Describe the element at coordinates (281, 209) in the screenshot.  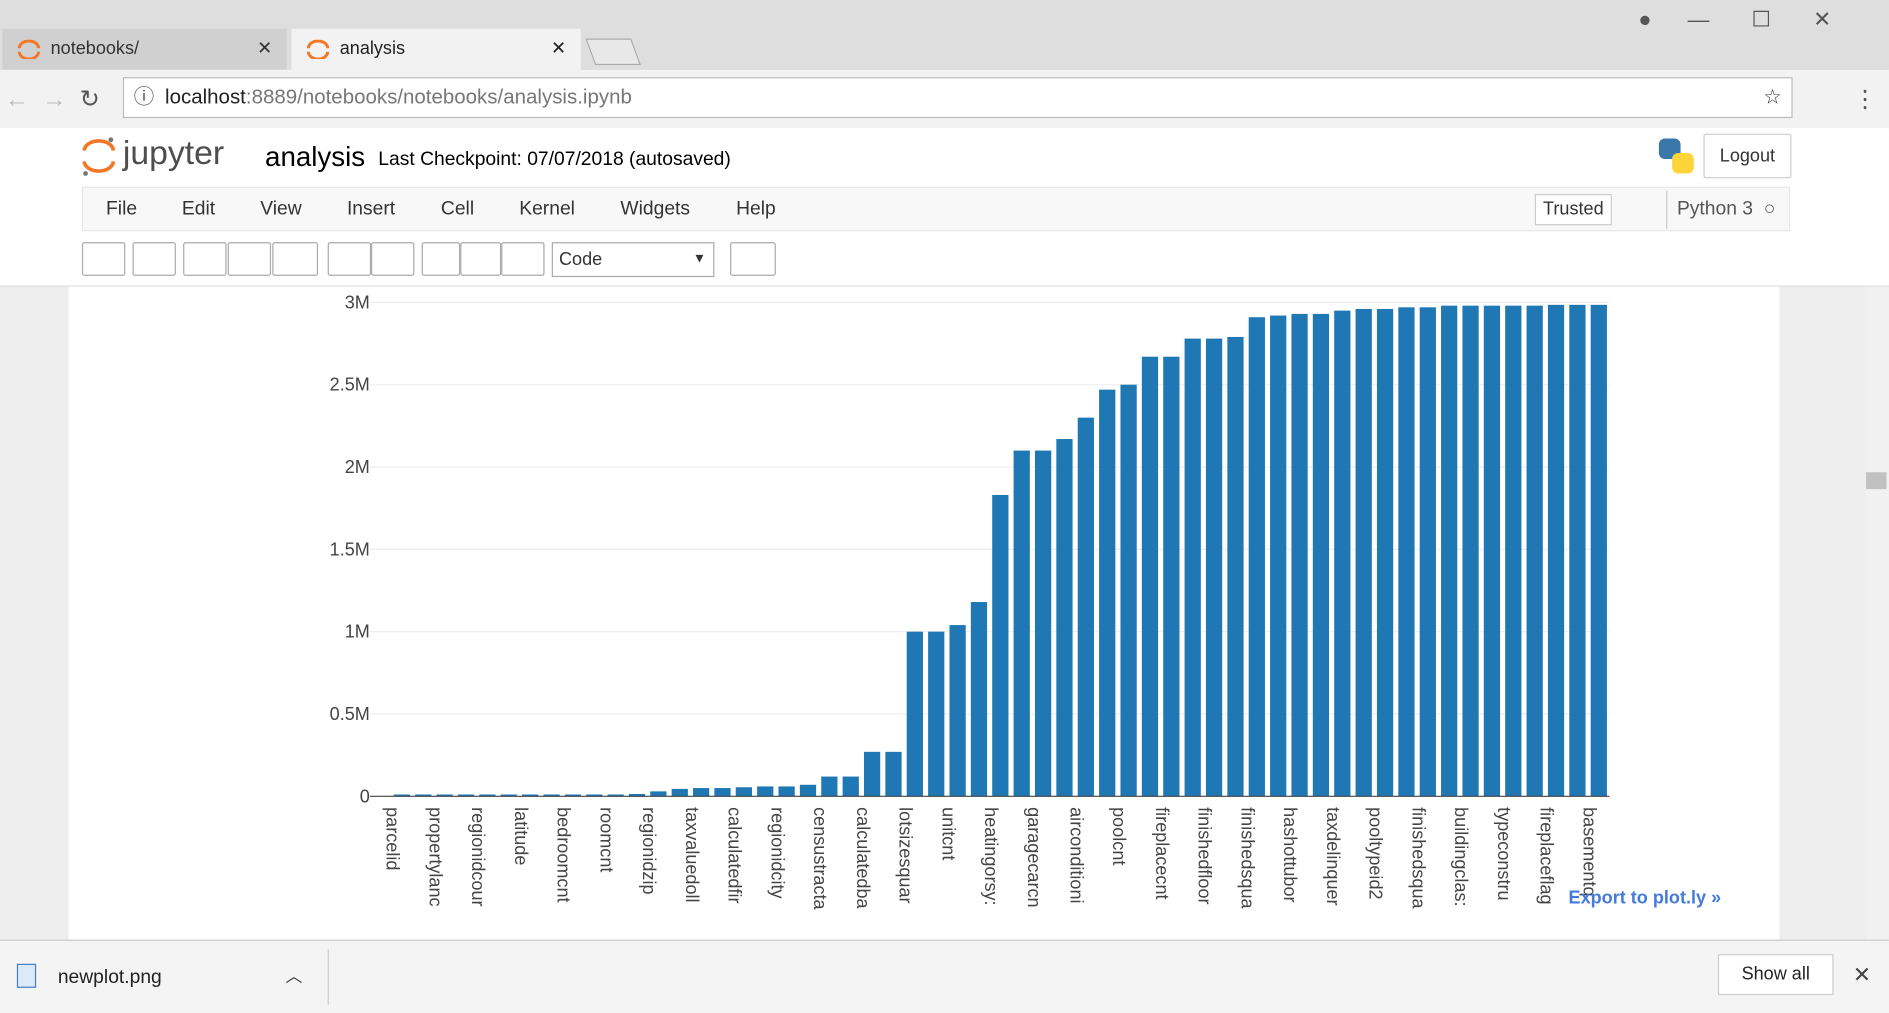
I see `menu-item: View` at that location.